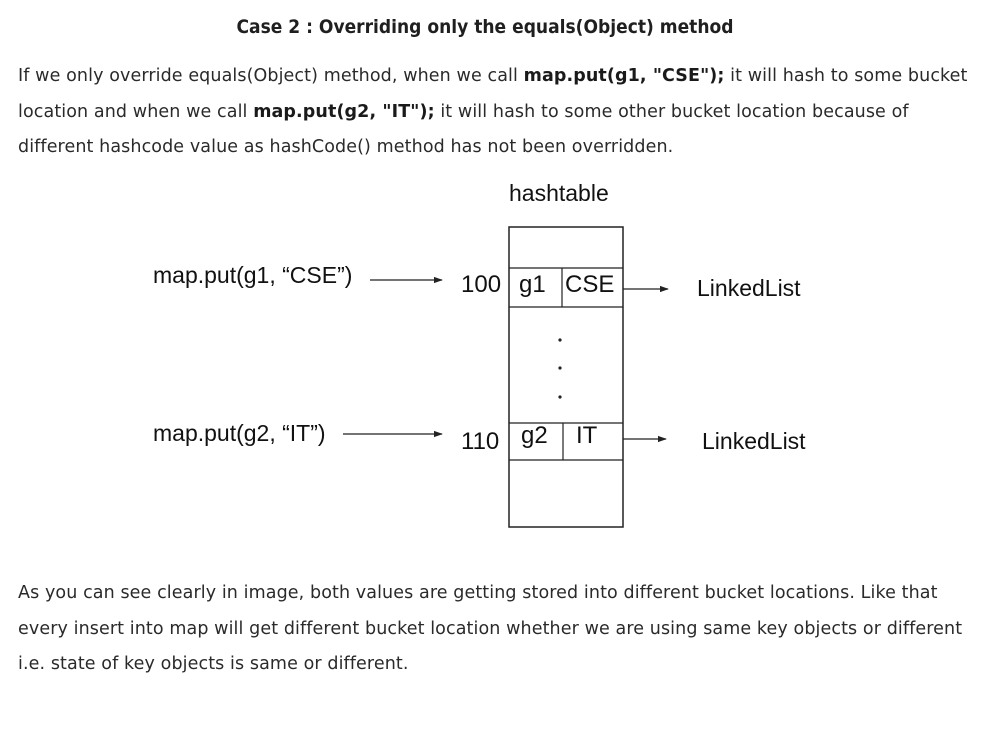 This screenshot has width=987, height=746. Describe the element at coordinates (239, 433) in the screenshot. I see `put-call-2: map.put(g2, “IT”)` at that location.